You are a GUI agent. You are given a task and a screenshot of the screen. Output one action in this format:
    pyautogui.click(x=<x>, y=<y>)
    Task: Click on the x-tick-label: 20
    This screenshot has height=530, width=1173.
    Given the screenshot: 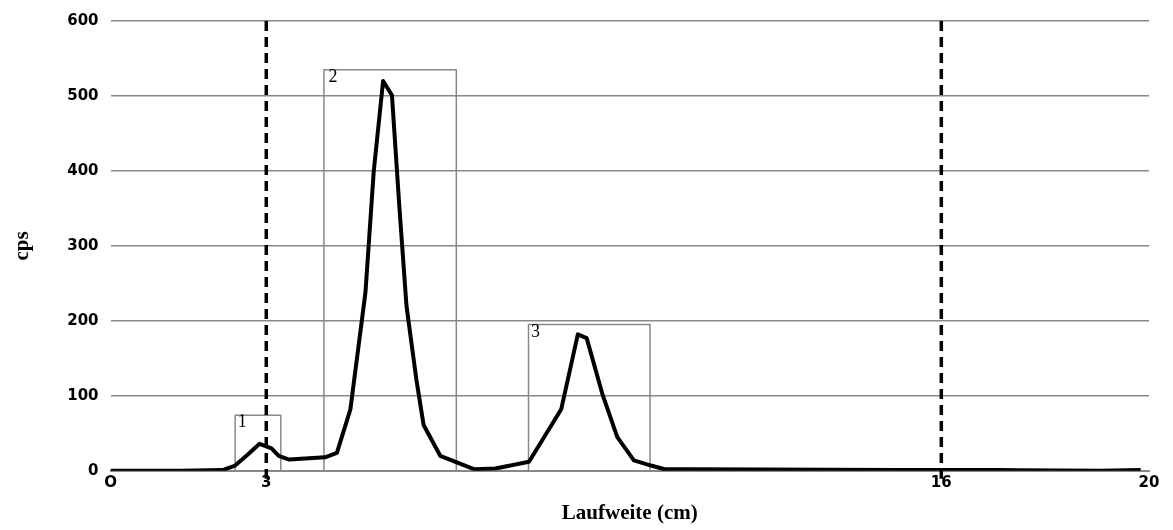 What is the action you would take?
    pyautogui.click(x=1149, y=481)
    